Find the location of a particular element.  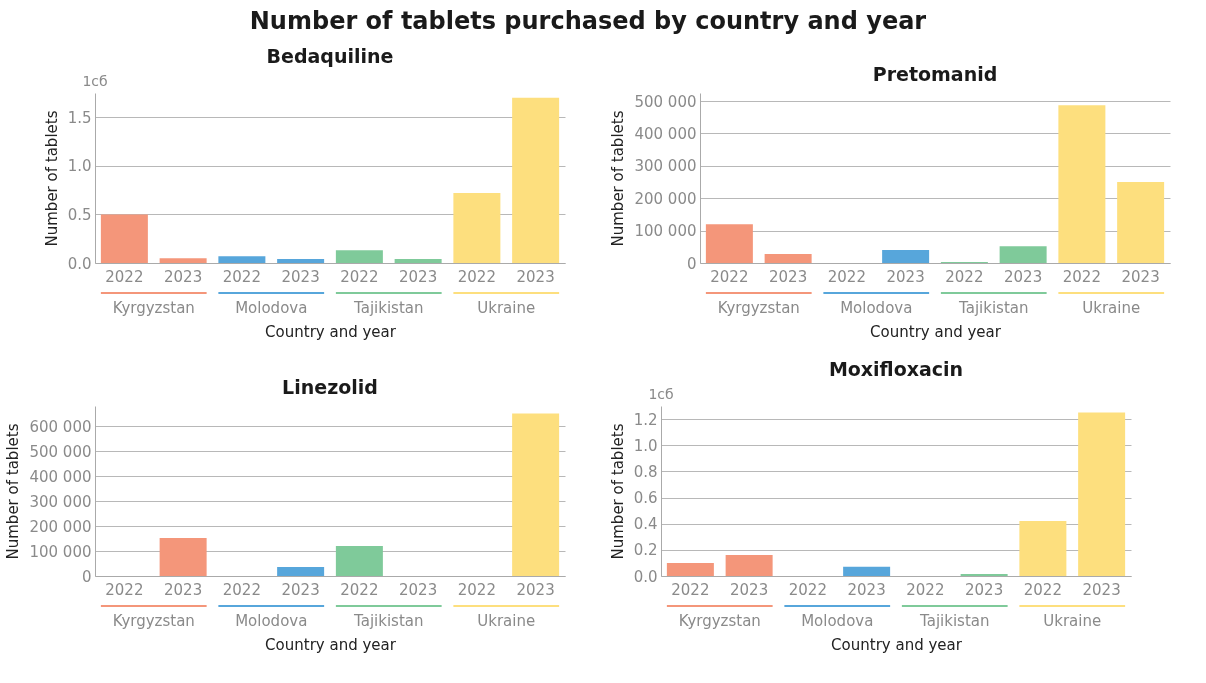

chart-title: Moxifloxacin is located at coordinates (896, 369).